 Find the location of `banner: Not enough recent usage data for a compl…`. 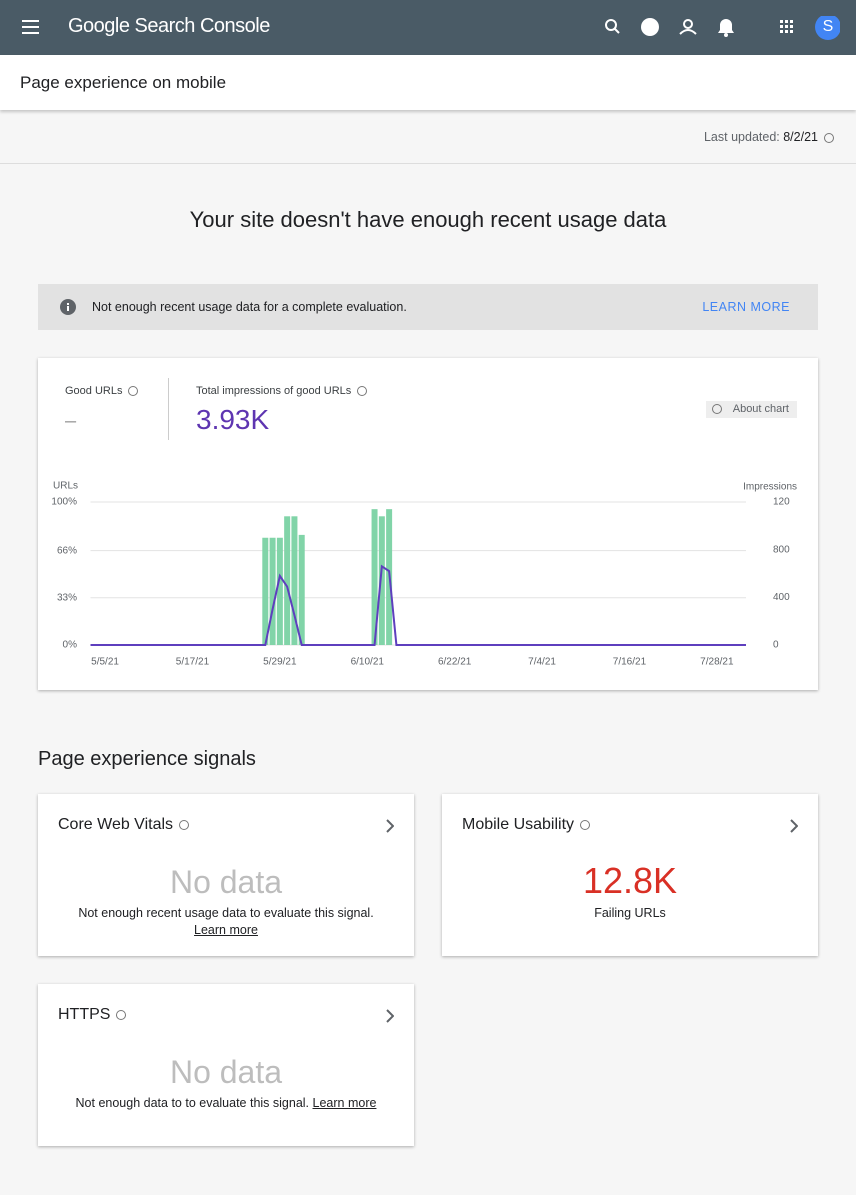

banner: Not enough recent usage data for a compl… is located at coordinates (428, 307).